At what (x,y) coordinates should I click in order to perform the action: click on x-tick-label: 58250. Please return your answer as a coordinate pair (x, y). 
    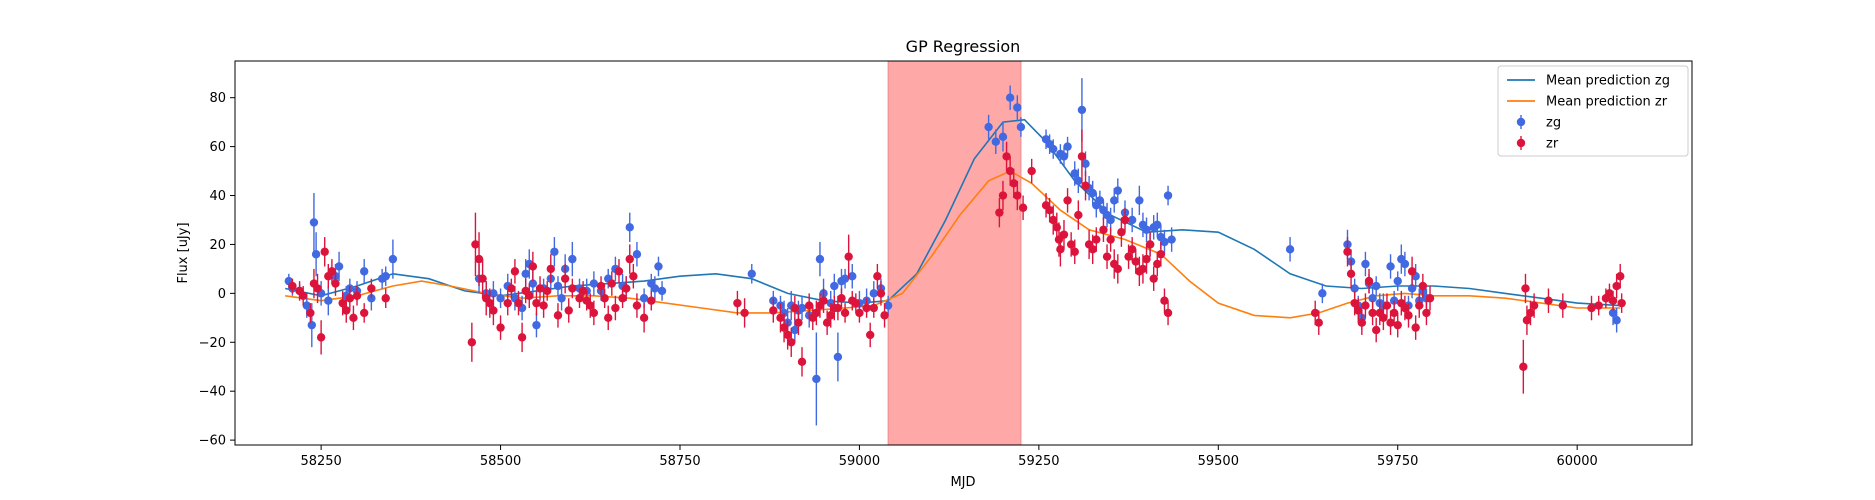
    Looking at the image, I should click on (320, 461).